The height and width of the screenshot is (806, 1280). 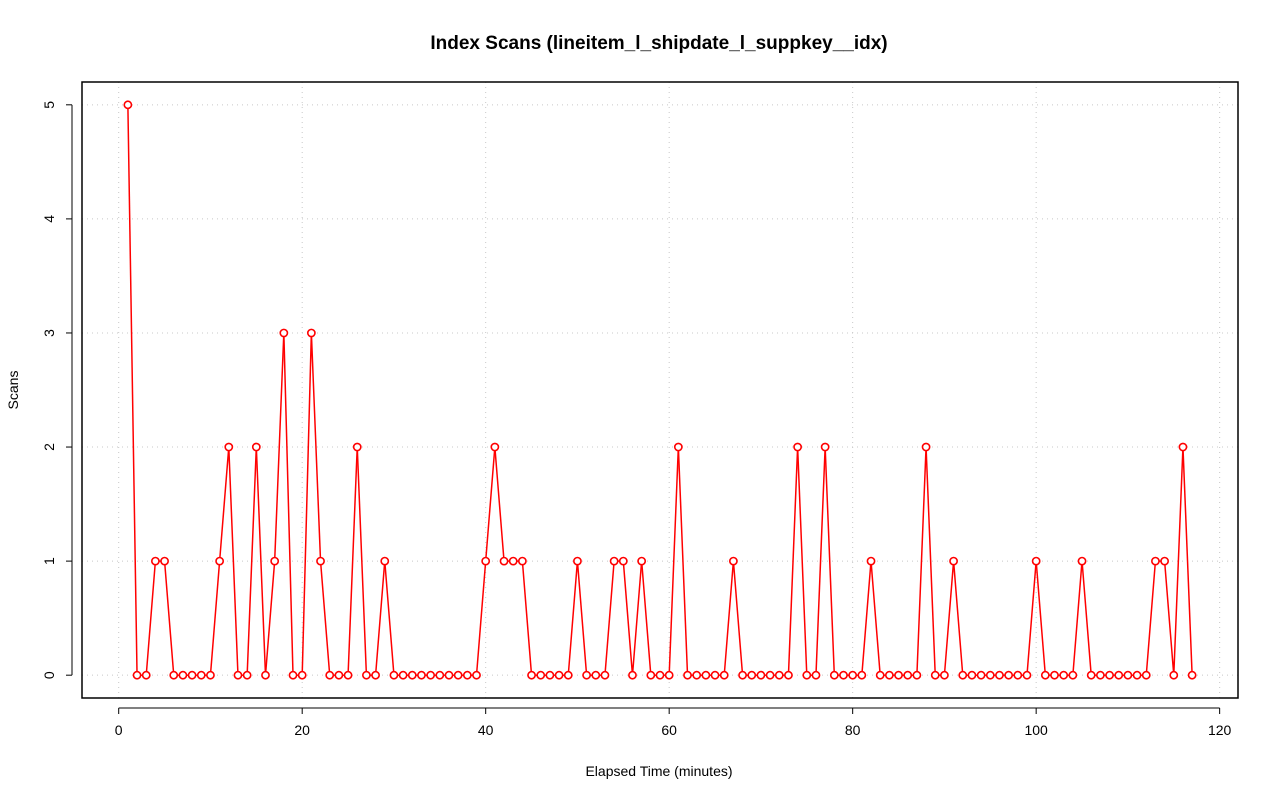 What do you see at coordinates (486, 730) in the screenshot?
I see `x-tick-label: 40` at bounding box center [486, 730].